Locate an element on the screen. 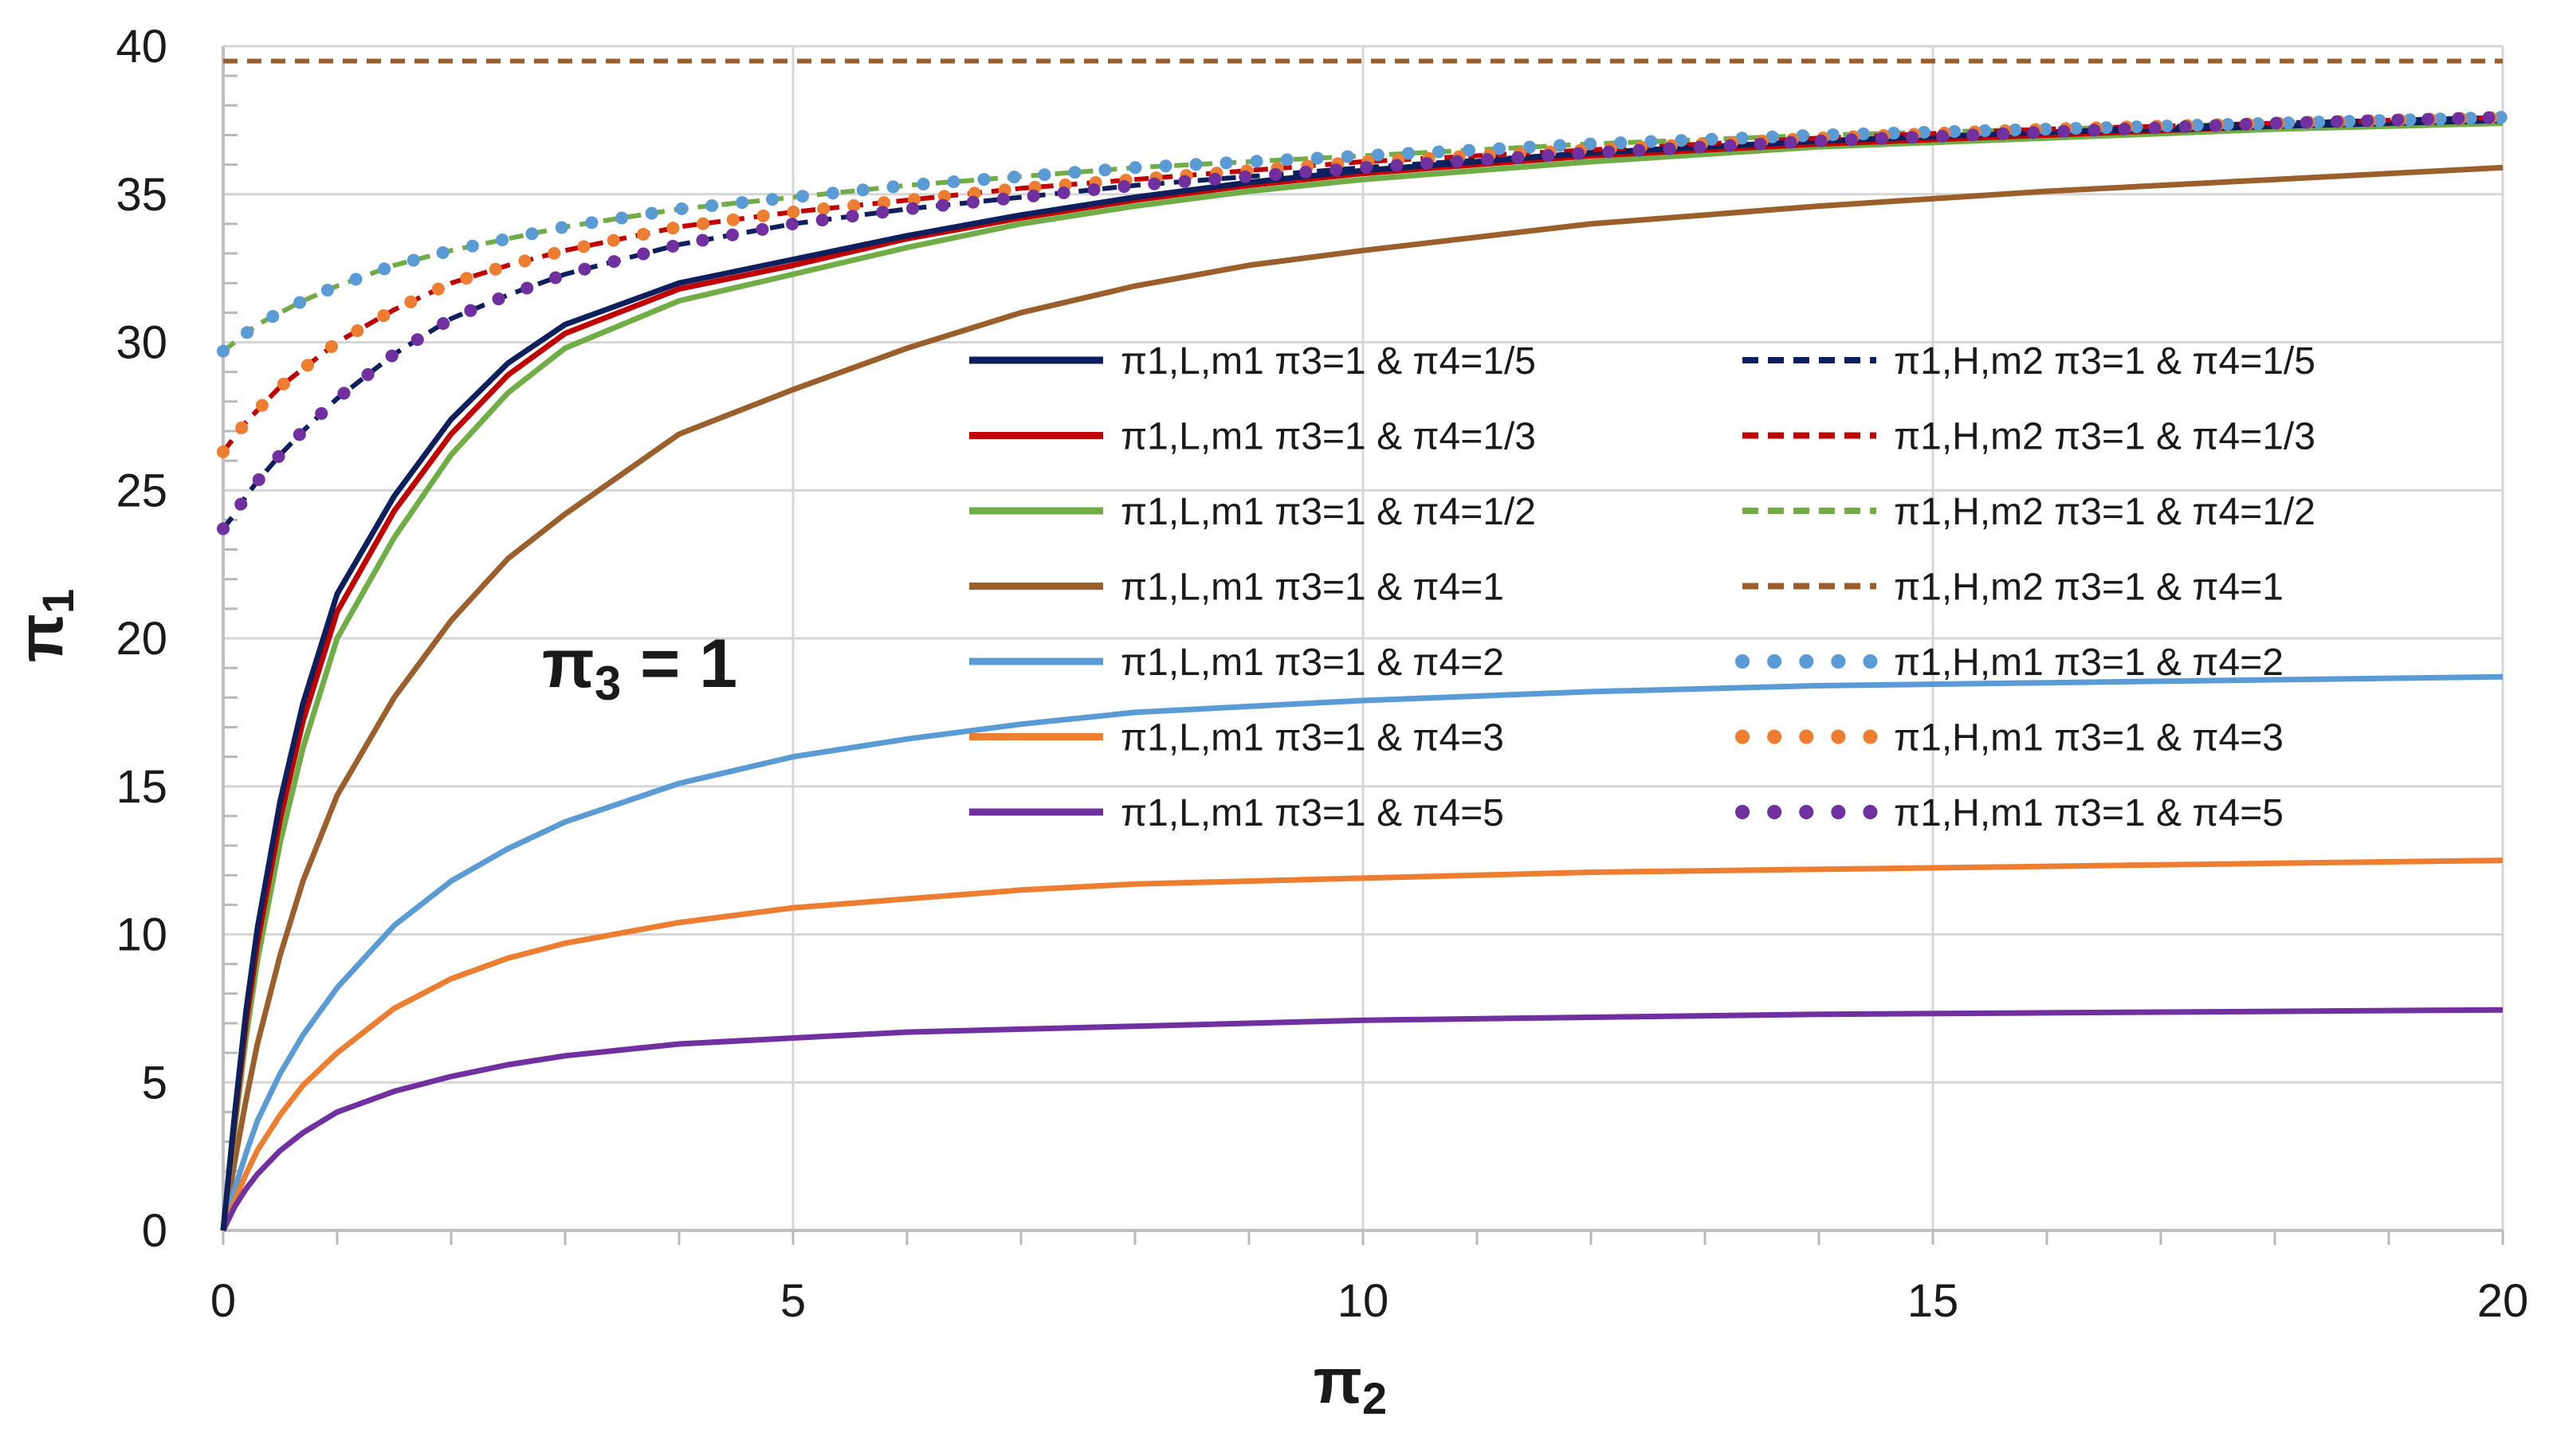  legend-label: π1,H,m1 π3=1 & π4=2 is located at coordinates (2089, 663).